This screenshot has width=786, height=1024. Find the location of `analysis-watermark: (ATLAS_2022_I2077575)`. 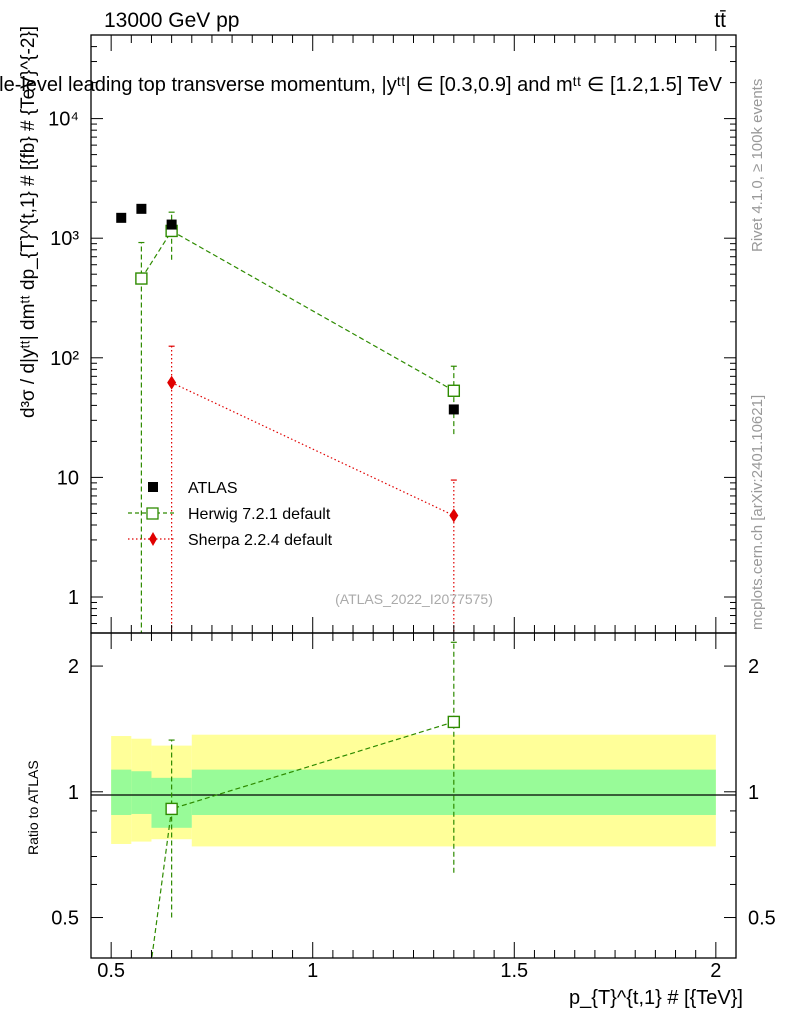

analysis-watermark: (ATLAS_2022_I2077575) is located at coordinates (414, 599).